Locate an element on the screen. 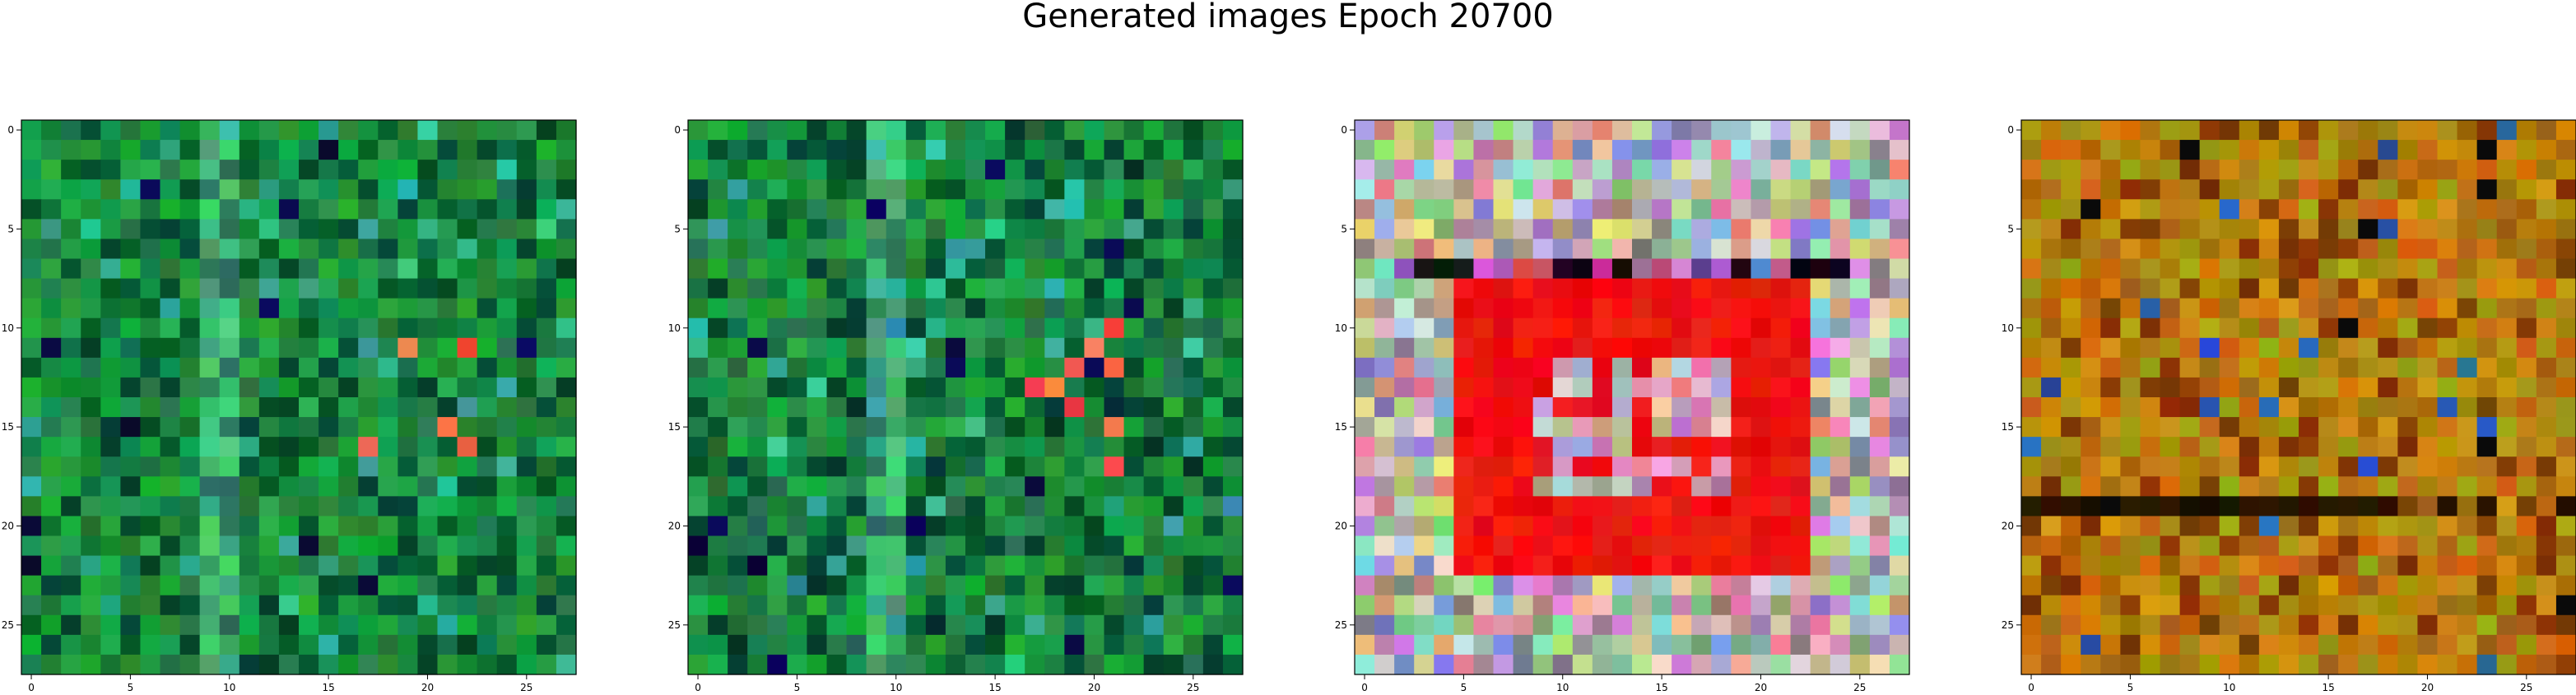 Image resolution: width=2576 pixels, height=695 pixels. y-tick-label: 15 is located at coordinates (674, 427).